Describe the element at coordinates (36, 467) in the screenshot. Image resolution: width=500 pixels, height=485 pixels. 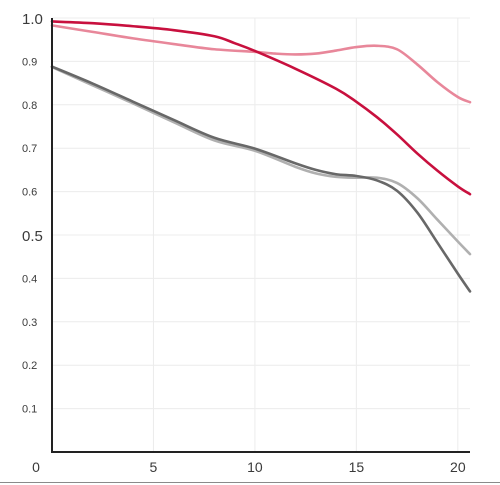
I see `x-tick-label: 0` at that location.